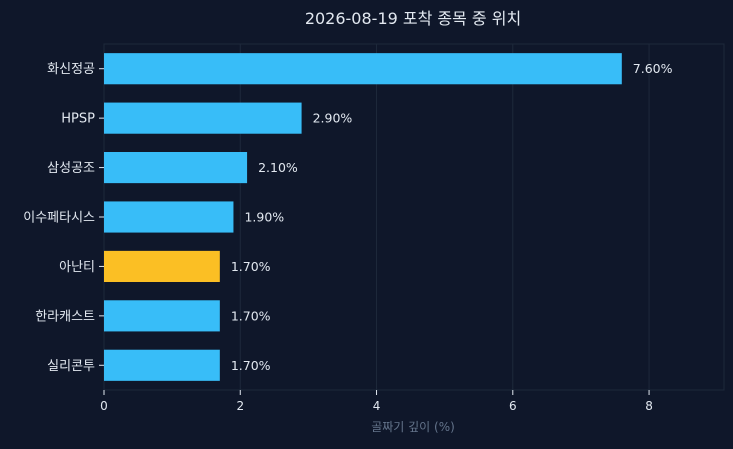 The height and width of the screenshot is (449, 733). I want to click on category-label: HPSP, so click(78, 119).